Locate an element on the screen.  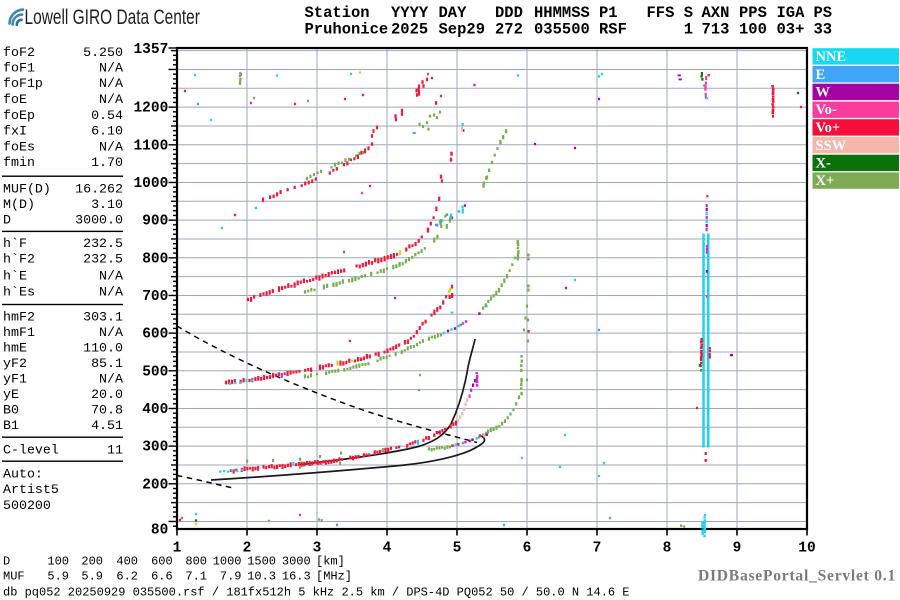
svg-text: 300 is located at coordinates (155, 448).